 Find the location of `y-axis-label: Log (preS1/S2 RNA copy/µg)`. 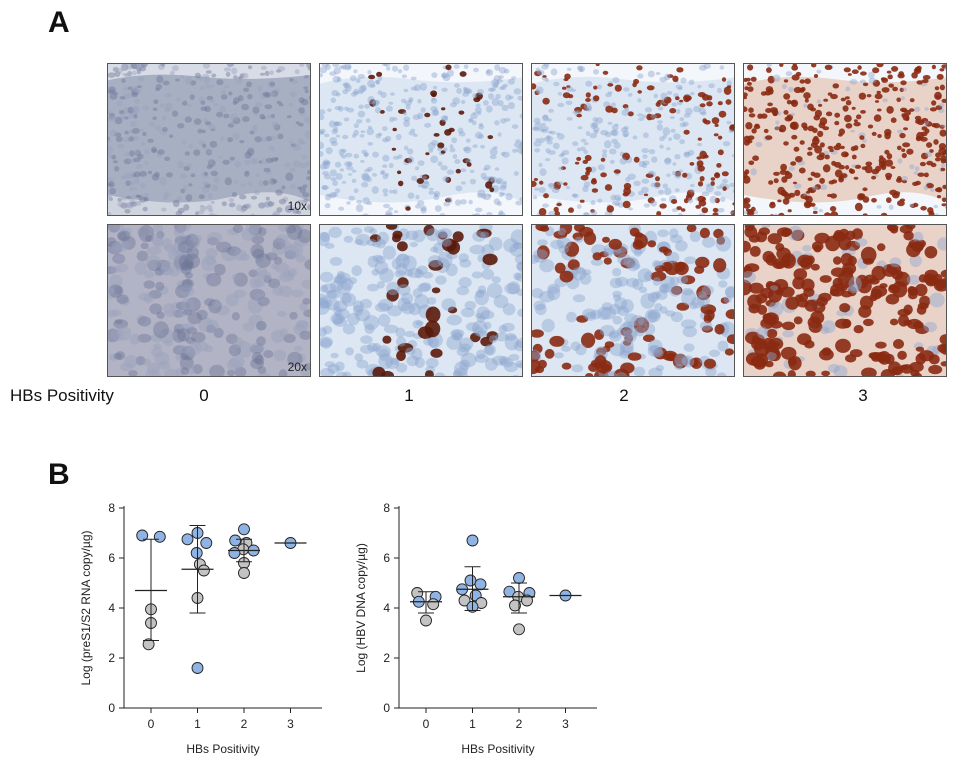

y-axis-label: Log (preS1/S2 RNA copy/µg) is located at coordinates (86, 608).